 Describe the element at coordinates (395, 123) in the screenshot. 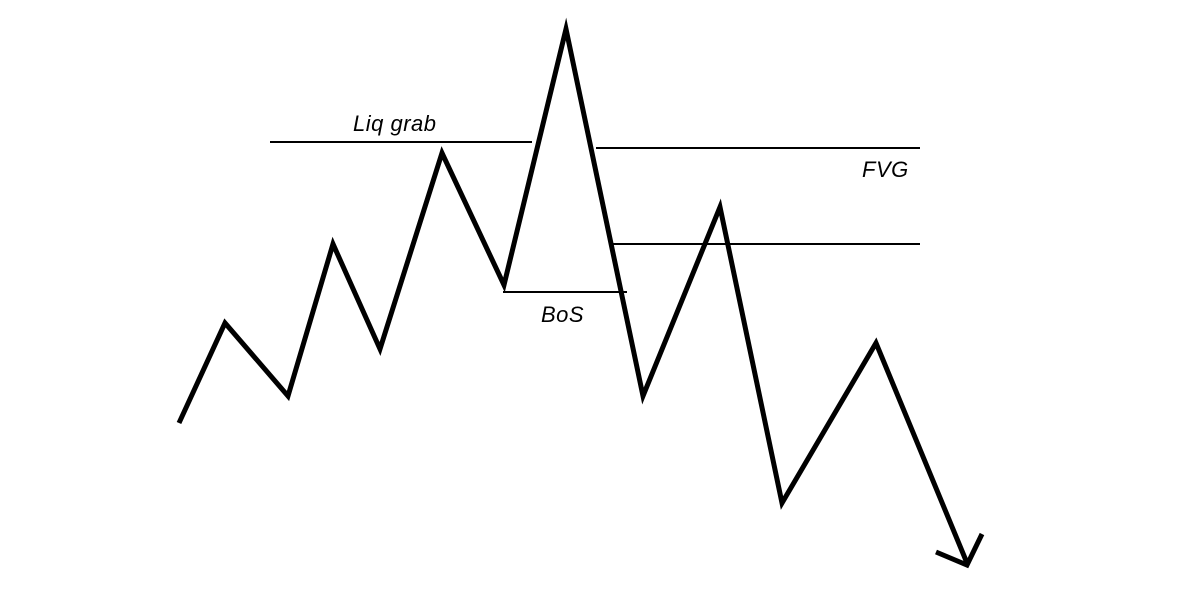

I see `liq-grab-label: Liq grab` at that location.